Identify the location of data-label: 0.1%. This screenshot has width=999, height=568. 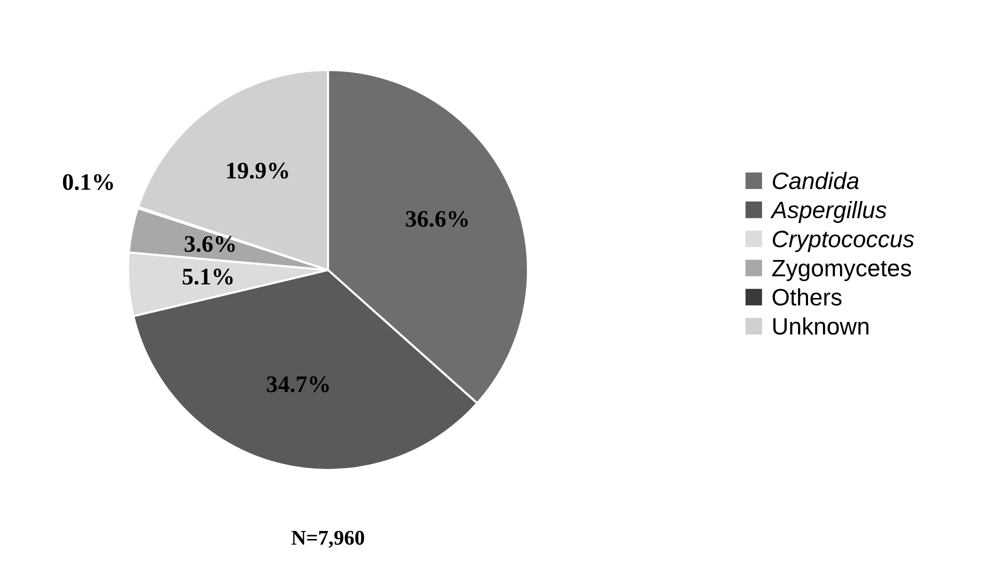
(87, 182).